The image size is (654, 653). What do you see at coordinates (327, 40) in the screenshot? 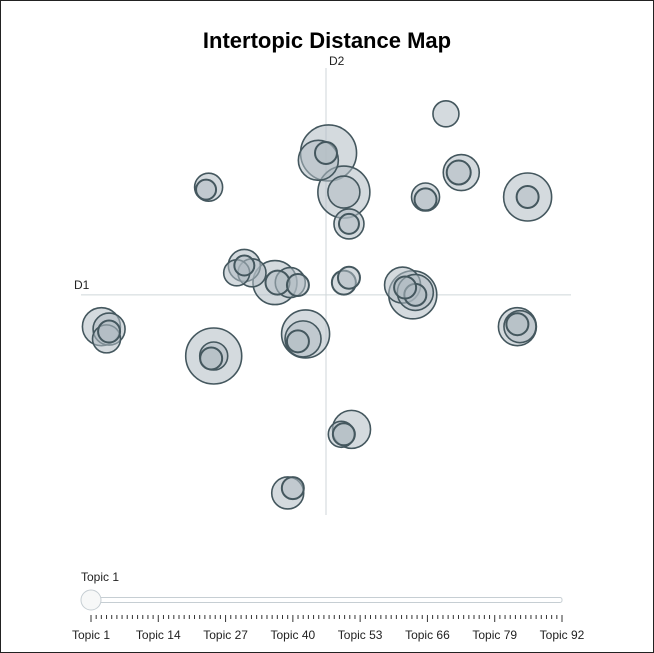
I see `chart-title: Intertopic Distance Map` at bounding box center [327, 40].